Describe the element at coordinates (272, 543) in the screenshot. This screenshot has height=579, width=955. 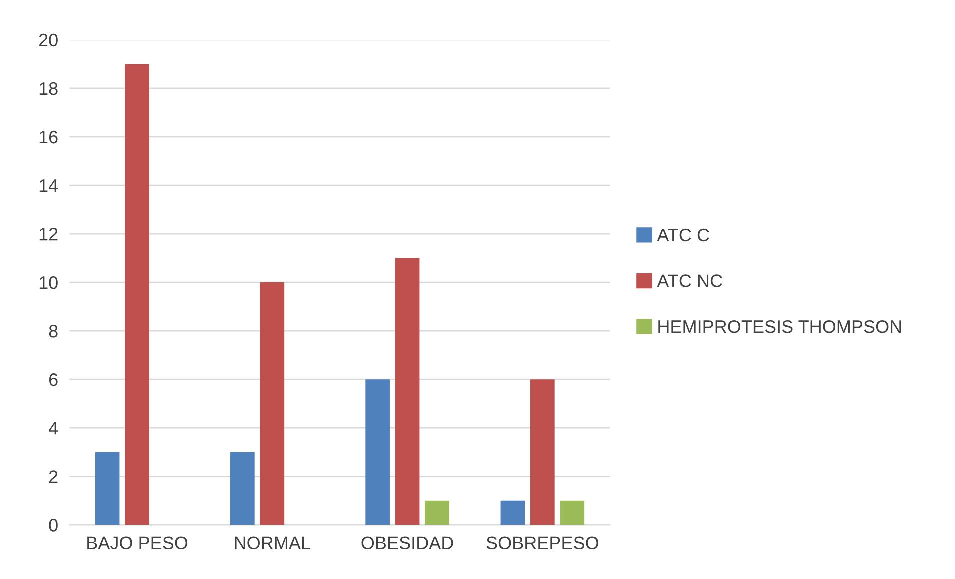
I see `x-tick-label: NORMAL` at that location.